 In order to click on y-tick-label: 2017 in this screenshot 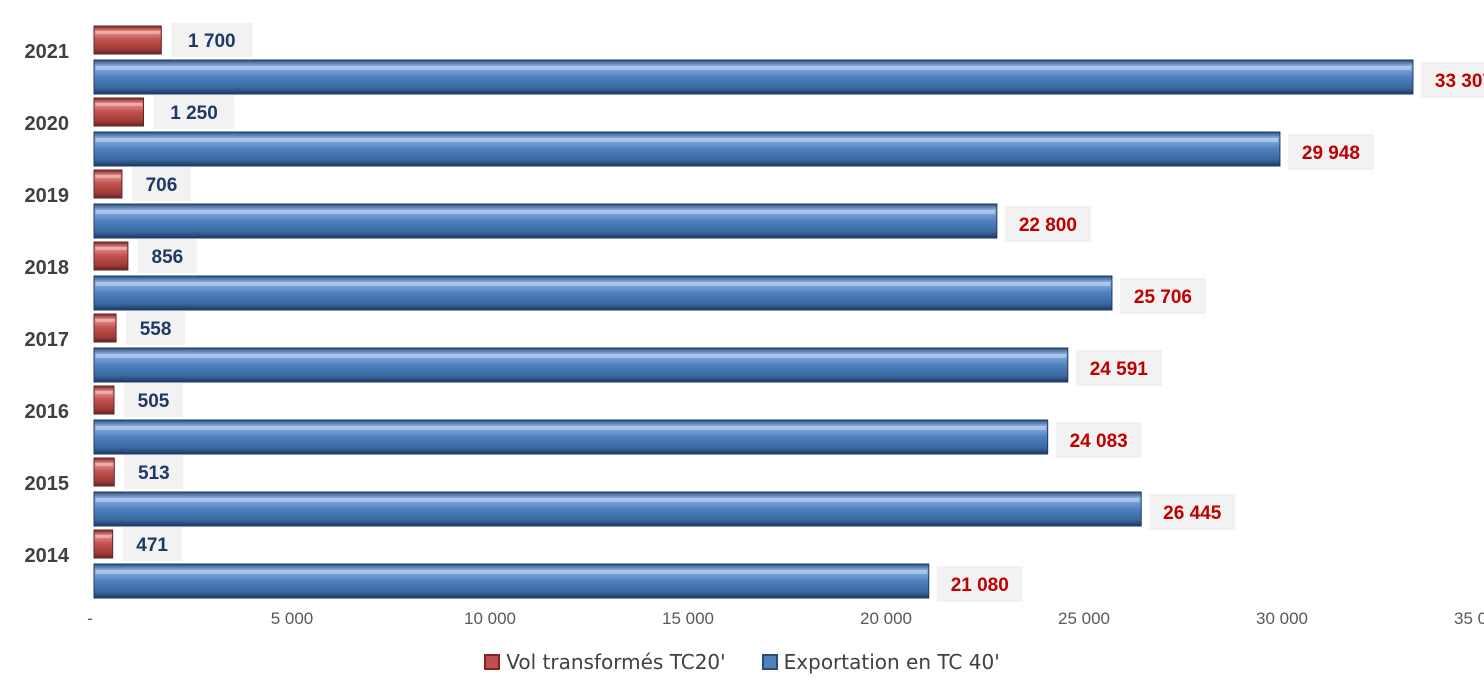, I will do `click(47, 340)`.